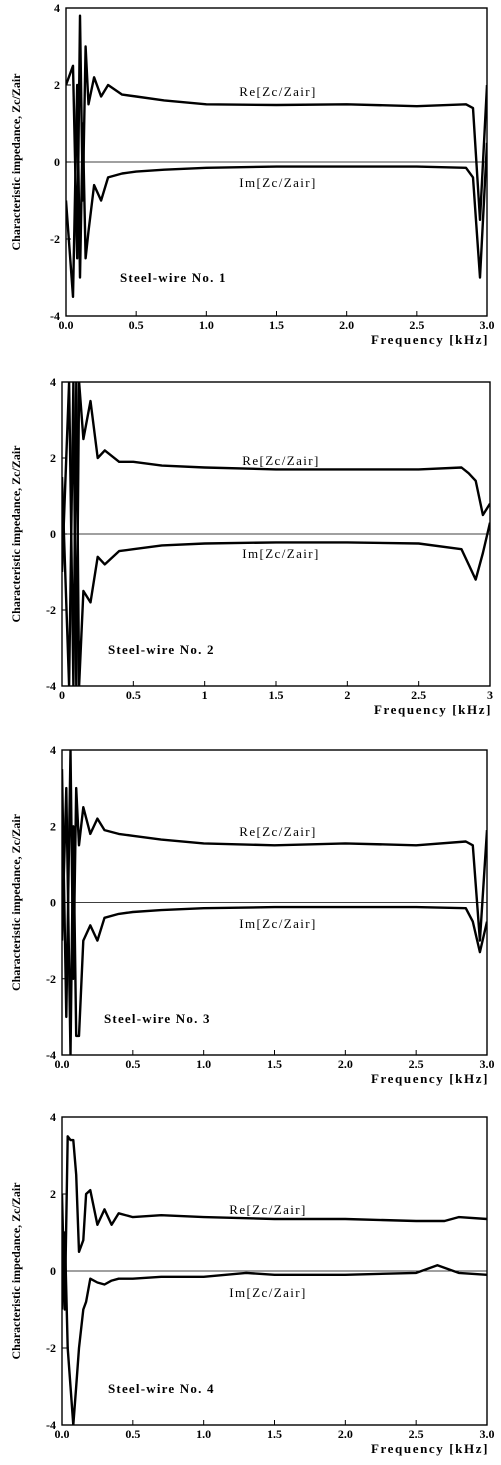 The height and width of the screenshot is (1465, 501). Describe the element at coordinates (161, 1388) in the screenshot. I see `panel-label: Steel-wire No. 4` at that location.